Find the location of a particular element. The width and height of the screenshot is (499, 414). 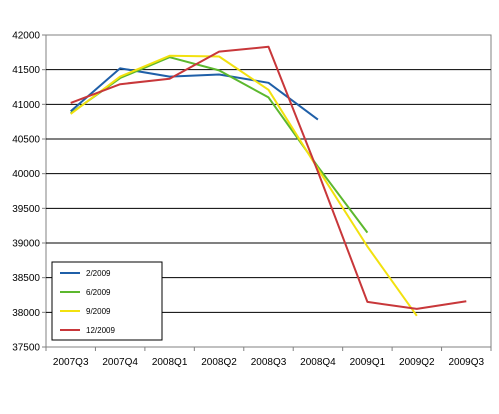

x-tick-label: 2008Q2 is located at coordinates (219, 362).